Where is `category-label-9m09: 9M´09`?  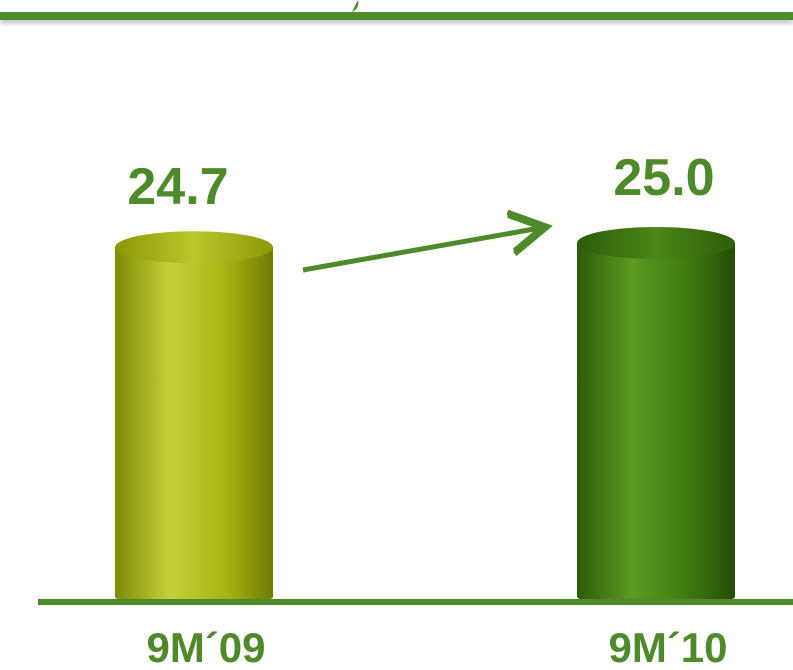 category-label-9m09: 9M´09 is located at coordinates (205, 647).